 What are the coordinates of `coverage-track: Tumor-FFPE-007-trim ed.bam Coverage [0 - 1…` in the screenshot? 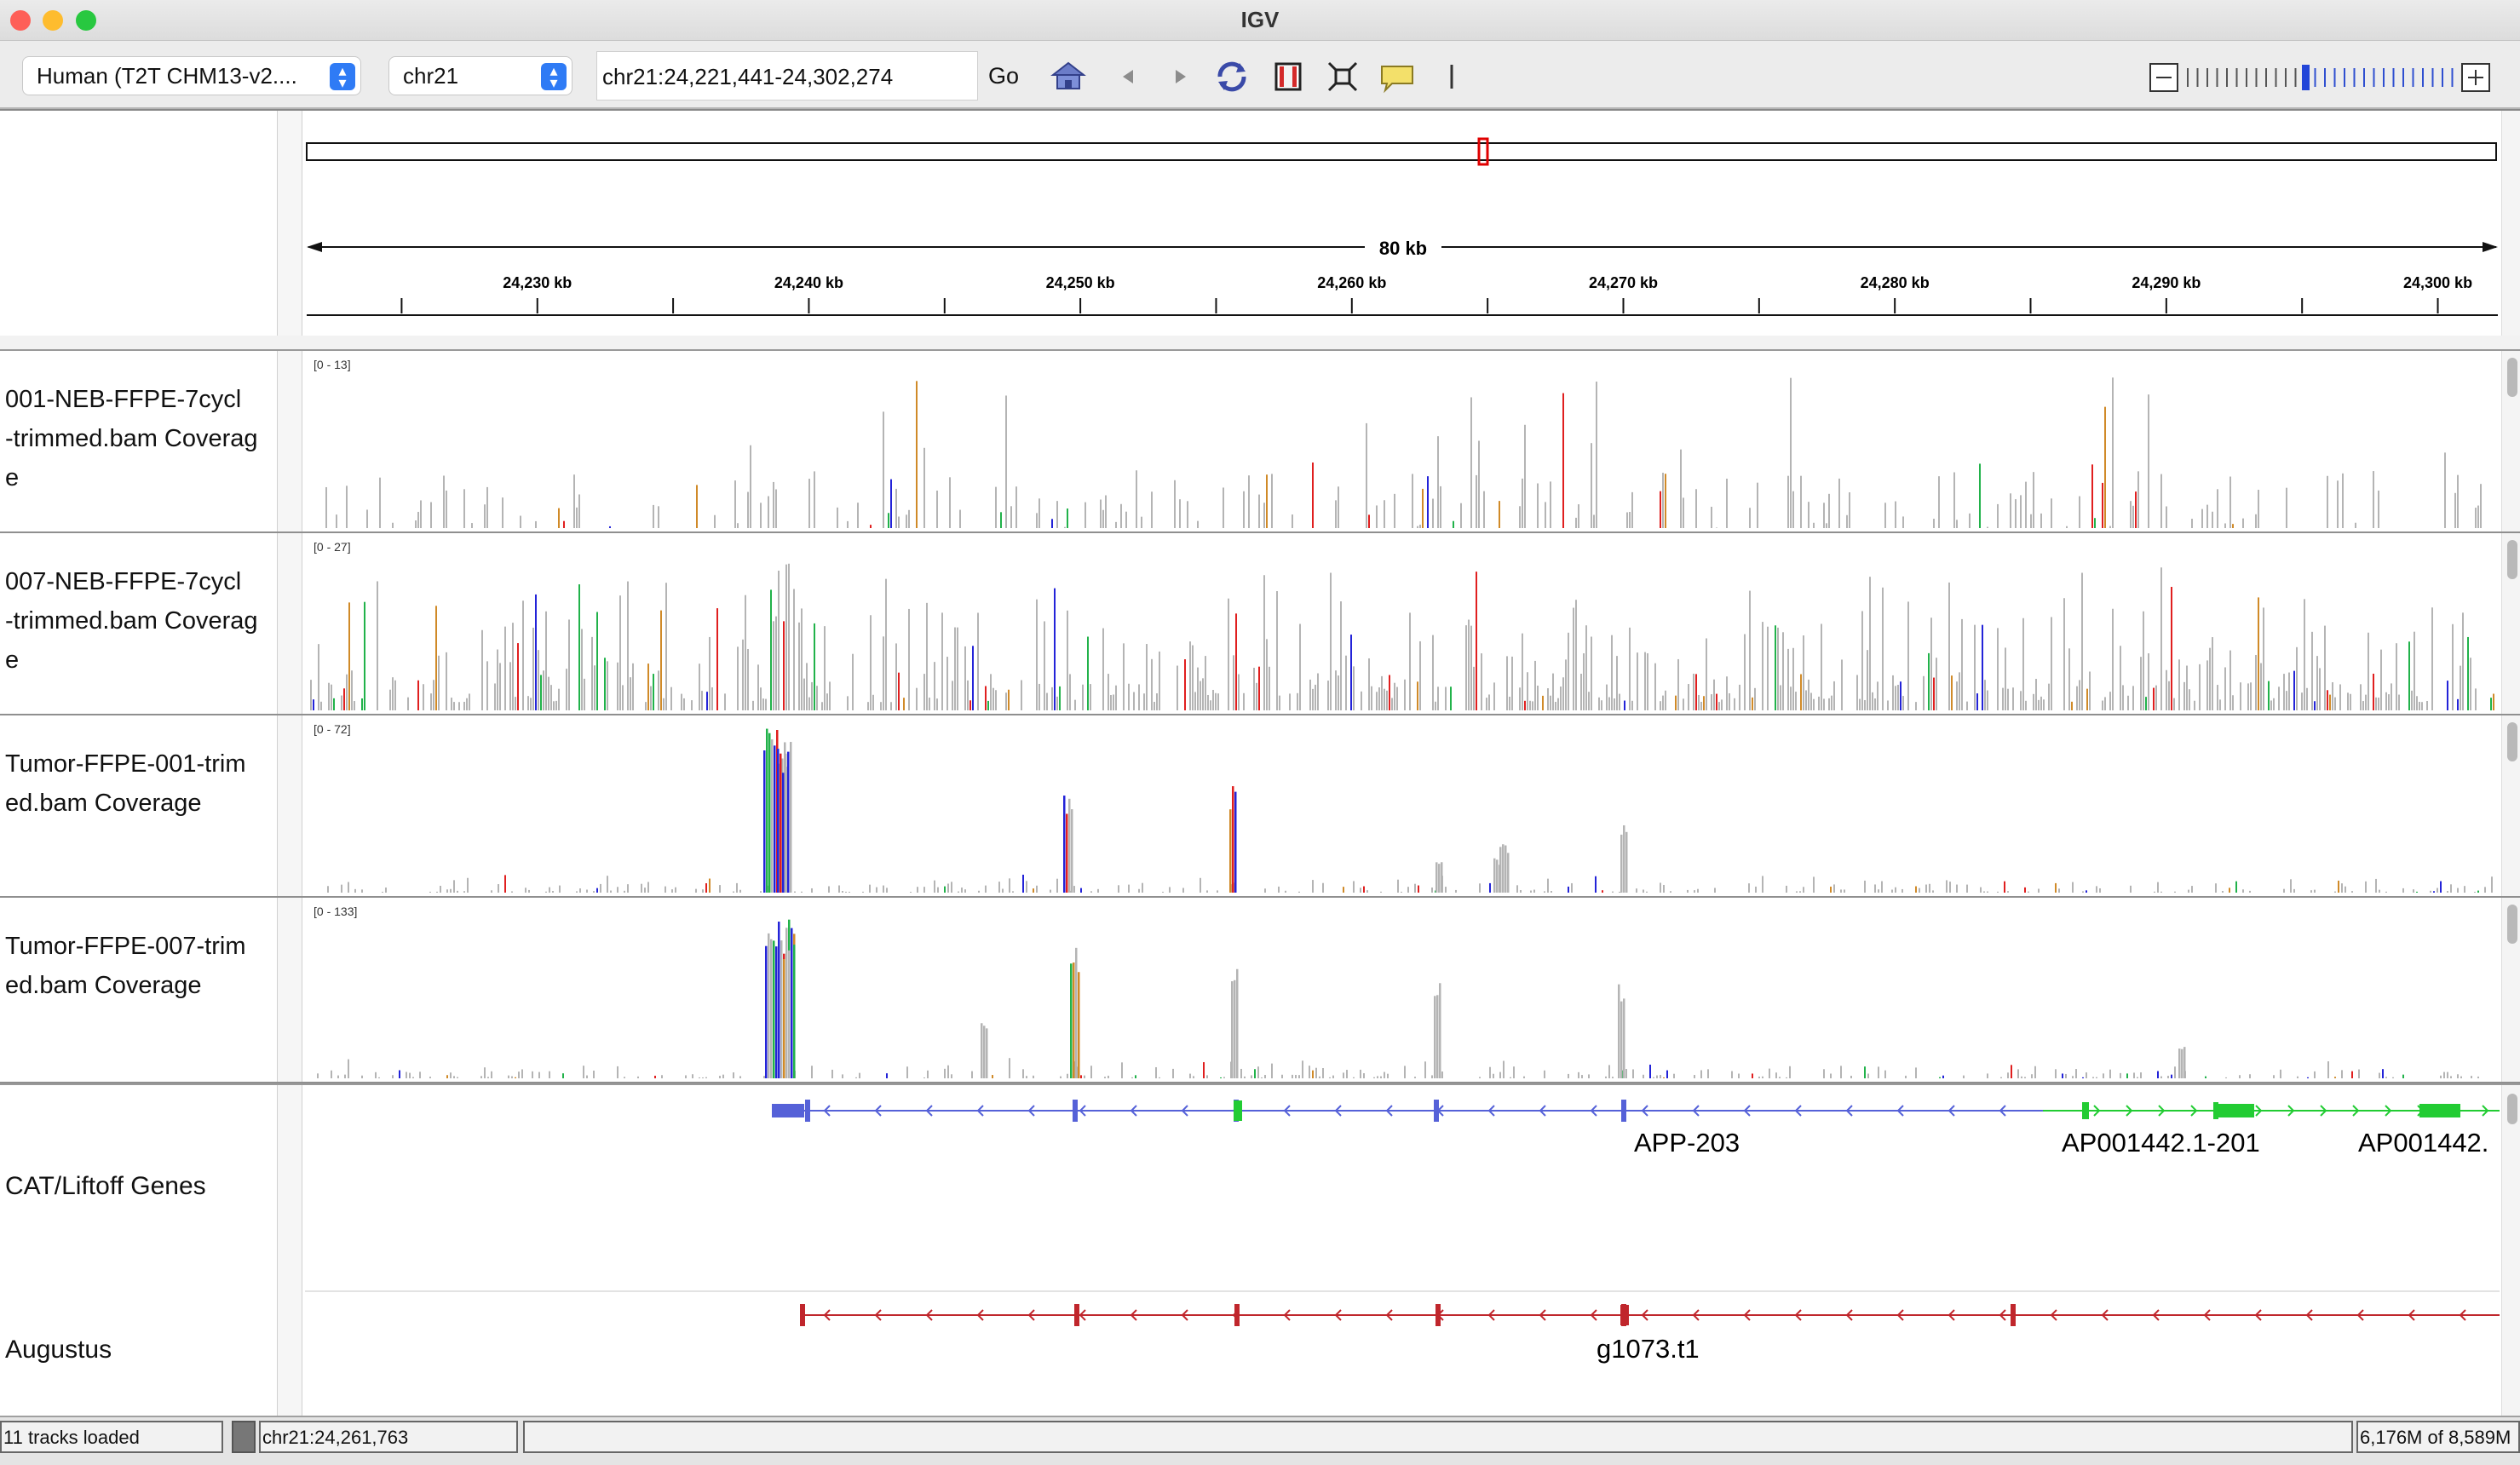 It's located at (1260, 990).